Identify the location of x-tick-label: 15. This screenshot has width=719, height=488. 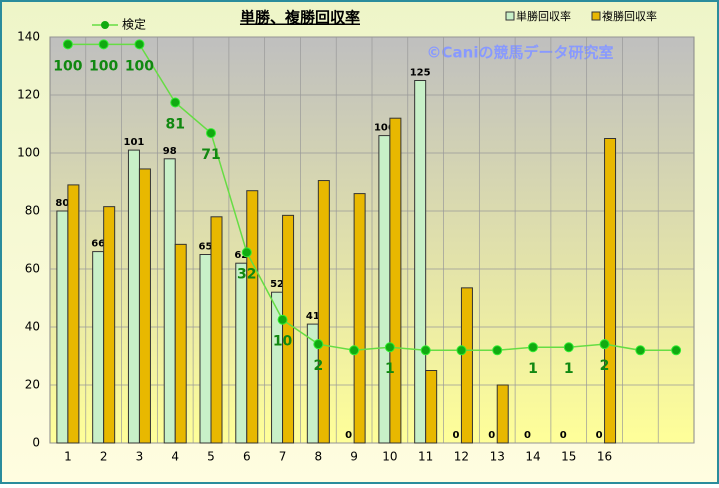
(568, 457).